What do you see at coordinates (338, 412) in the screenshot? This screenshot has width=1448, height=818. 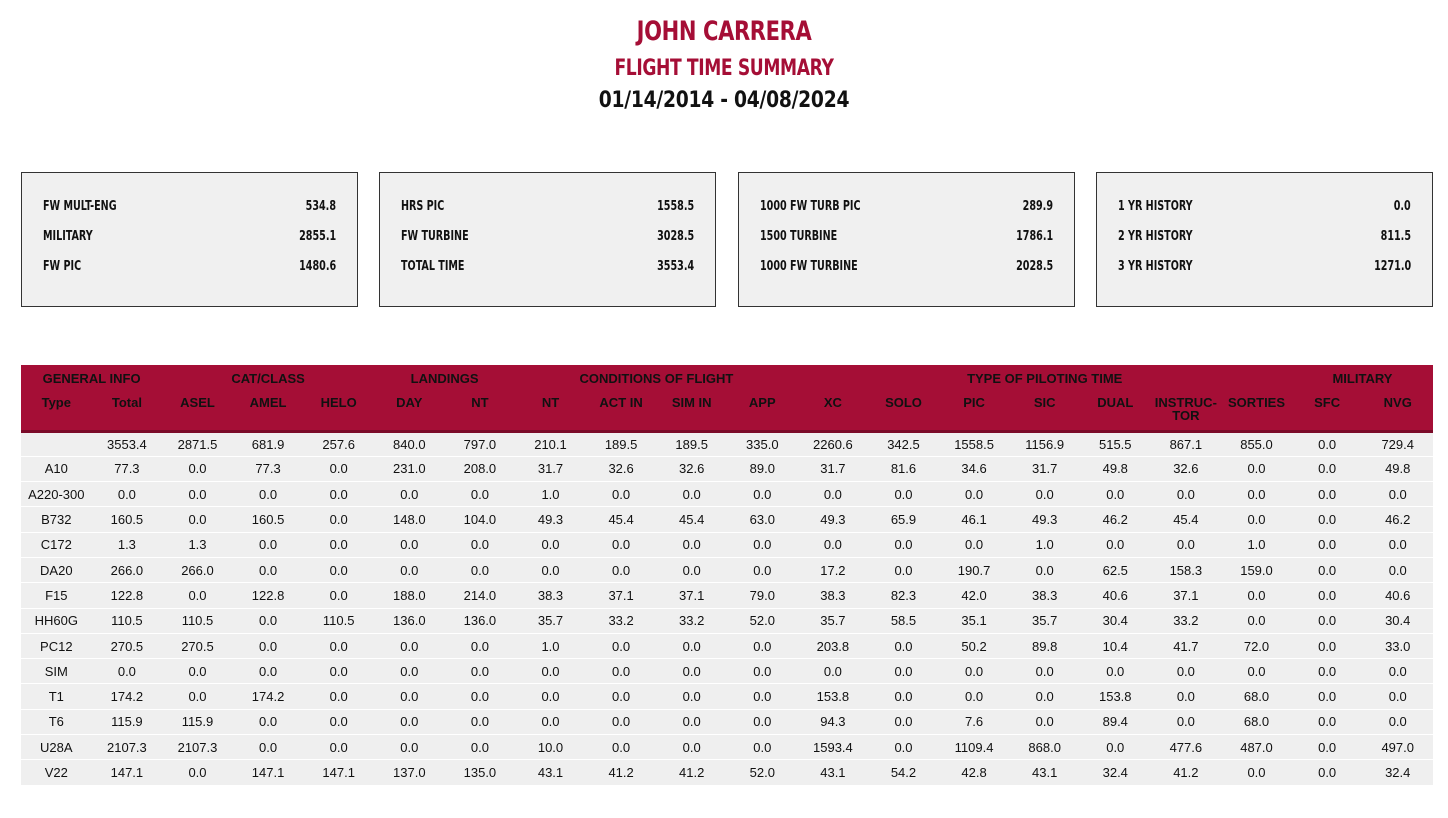 I see `column-header: HELO` at bounding box center [338, 412].